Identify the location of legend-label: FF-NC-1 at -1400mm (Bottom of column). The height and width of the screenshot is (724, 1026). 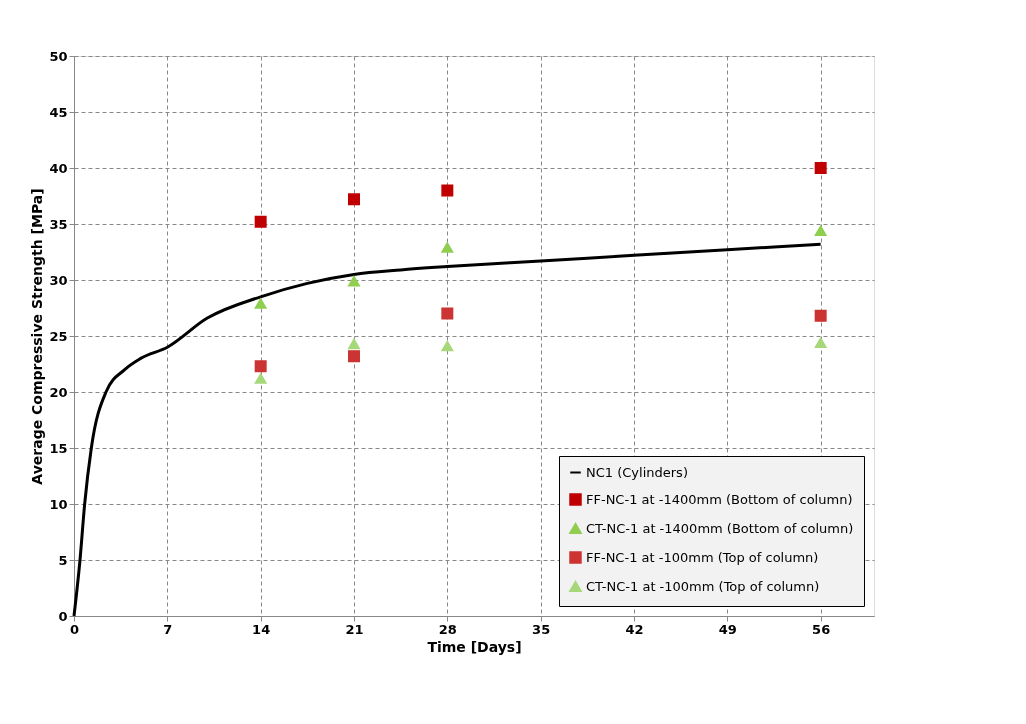
(719, 499).